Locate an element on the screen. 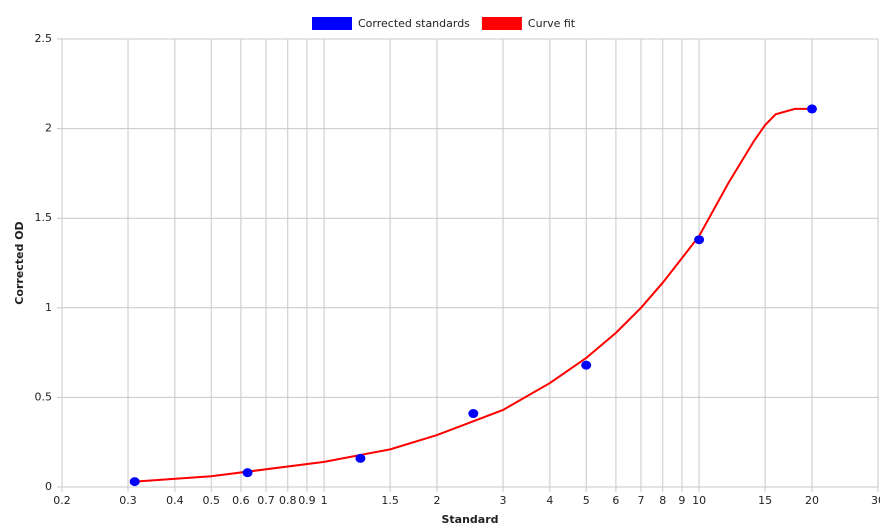 The height and width of the screenshot is (527, 880). x-tick-label: 0.5 is located at coordinates (211, 500).